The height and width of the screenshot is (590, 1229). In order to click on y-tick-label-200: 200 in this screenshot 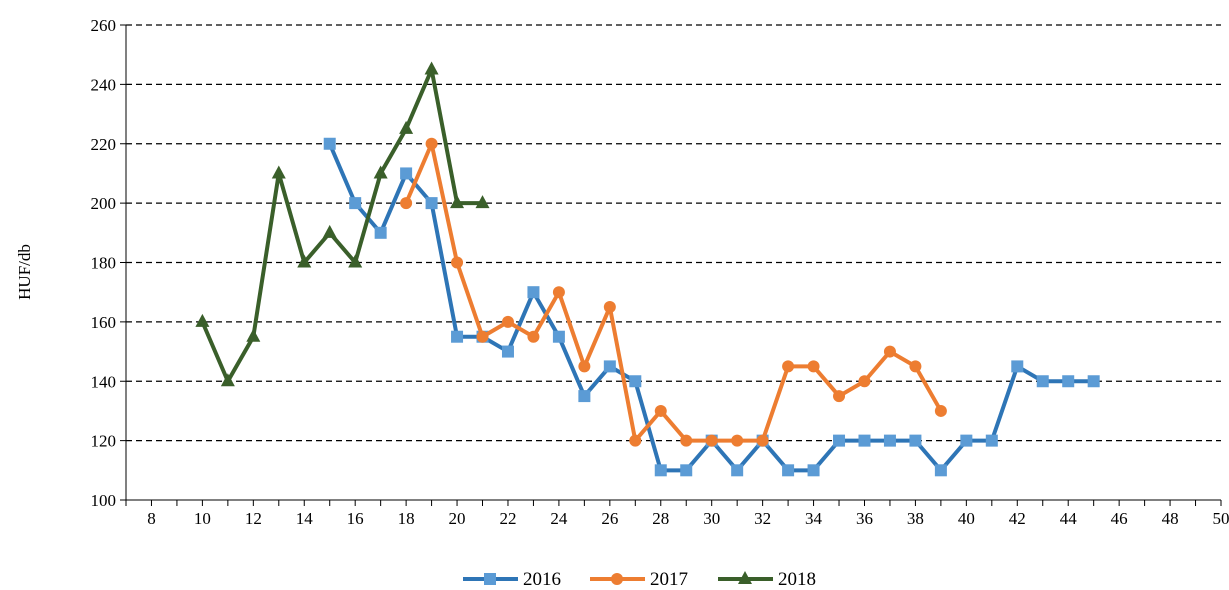, I will do `click(104, 203)`.